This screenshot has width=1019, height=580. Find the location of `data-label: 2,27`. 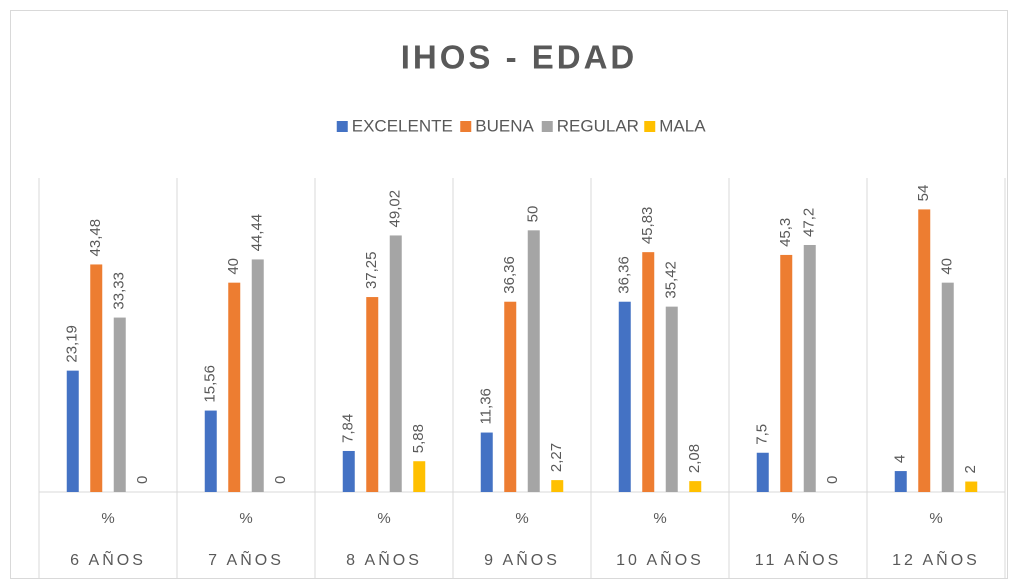

data-label: 2,27 is located at coordinates (556, 457).